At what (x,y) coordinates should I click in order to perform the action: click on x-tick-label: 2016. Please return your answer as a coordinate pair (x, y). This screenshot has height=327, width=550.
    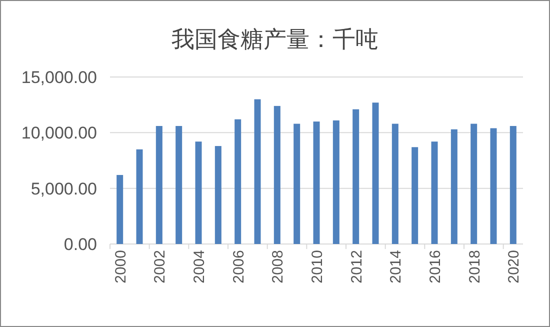
    Looking at the image, I should click on (435, 267).